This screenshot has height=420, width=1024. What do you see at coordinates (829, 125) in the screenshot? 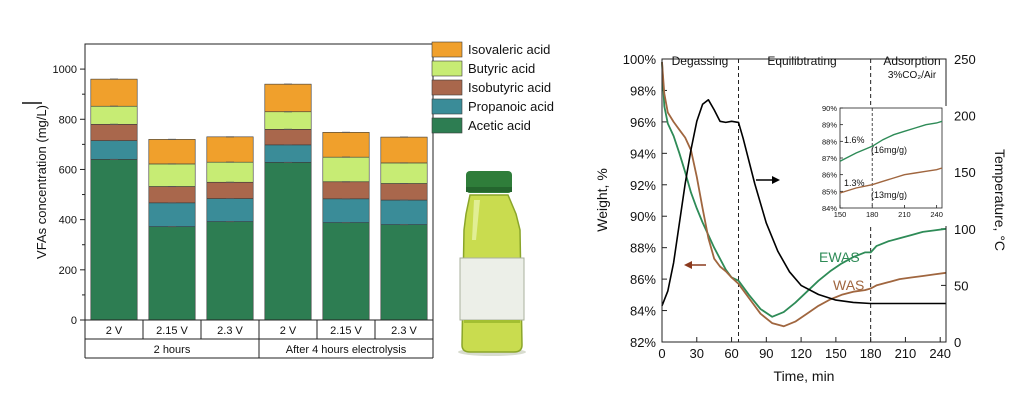
I see `inset-y-tick-label: 89%` at bounding box center [829, 125].